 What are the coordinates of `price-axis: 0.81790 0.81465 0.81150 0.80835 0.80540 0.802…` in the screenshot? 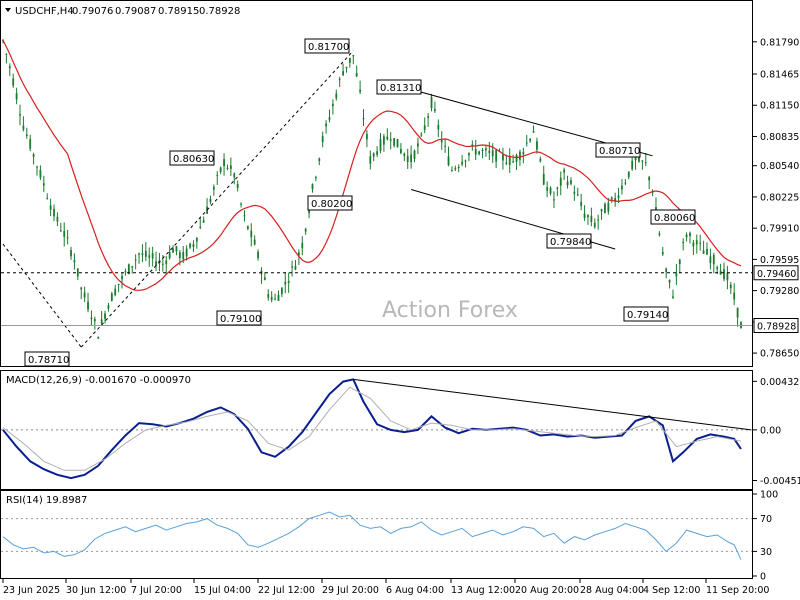 It's located at (776, 198).